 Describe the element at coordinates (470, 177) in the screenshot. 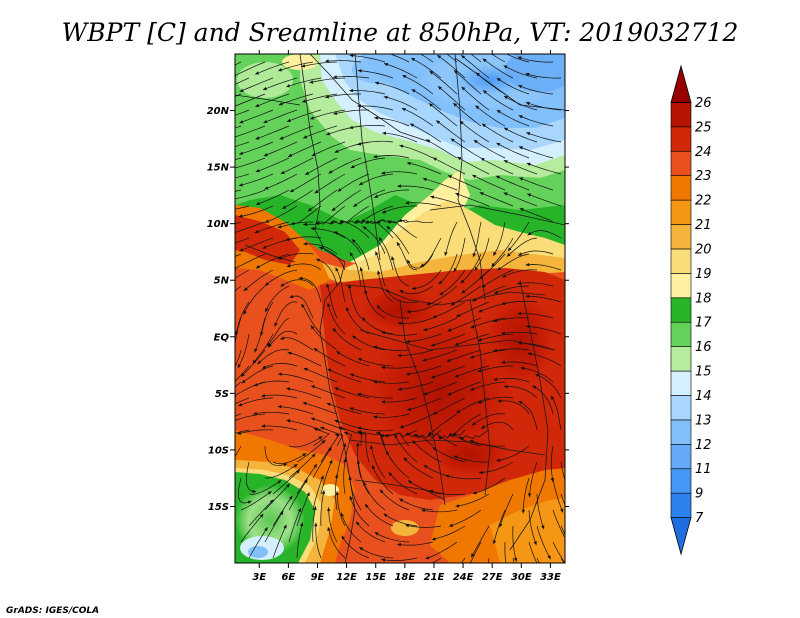

I see `nile-basin-line` at that location.